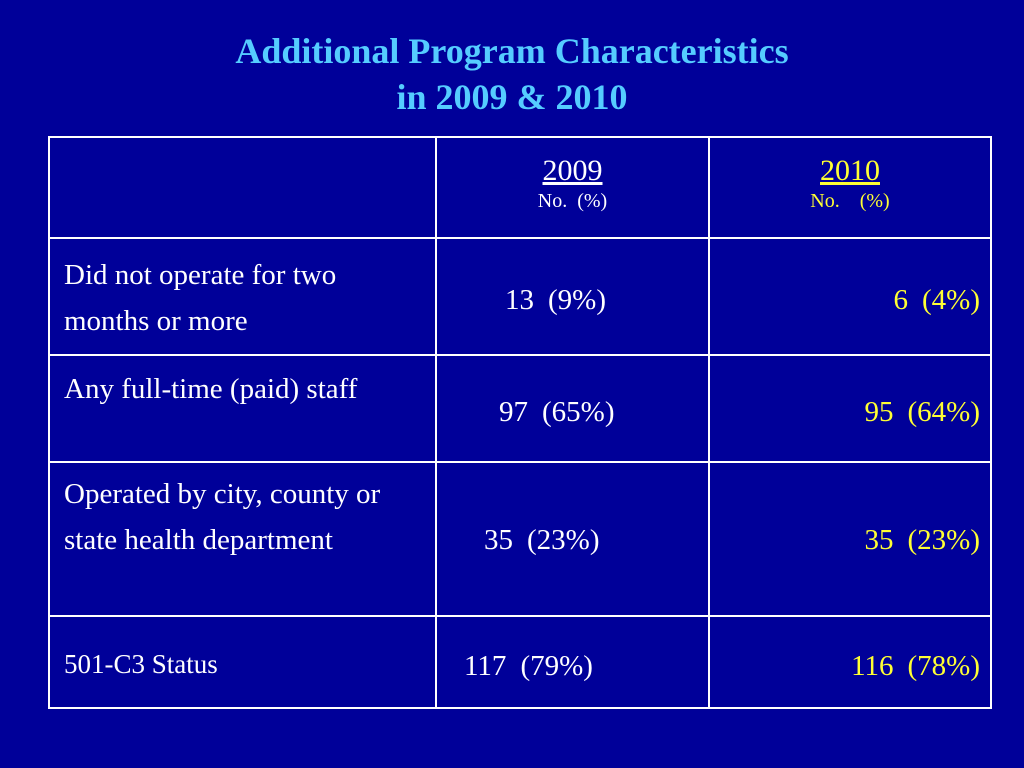  What do you see at coordinates (211, 389) in the screenshot?
I see `row-label-2: Any full-time (paid) staff` at bounding box center [211, 389].